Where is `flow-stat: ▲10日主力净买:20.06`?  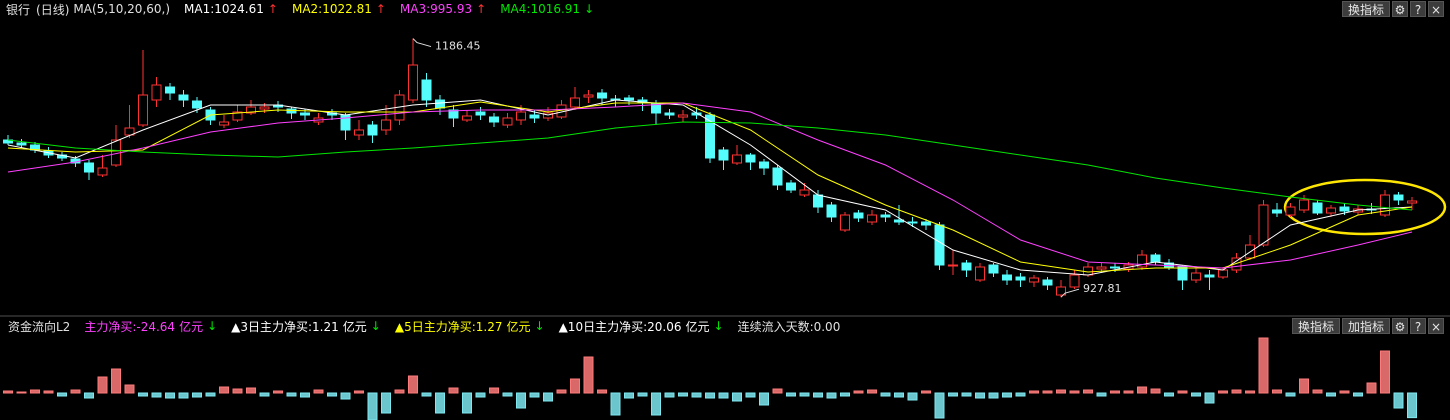
flow-stat: ▲10日主力净买:20.06 is located at coordinates (620, 326).